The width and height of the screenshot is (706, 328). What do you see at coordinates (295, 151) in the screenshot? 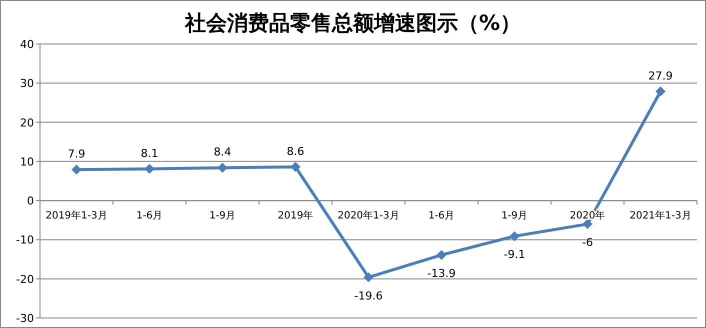
I see `data-label: 8.6` at bounding box center [295, 151].